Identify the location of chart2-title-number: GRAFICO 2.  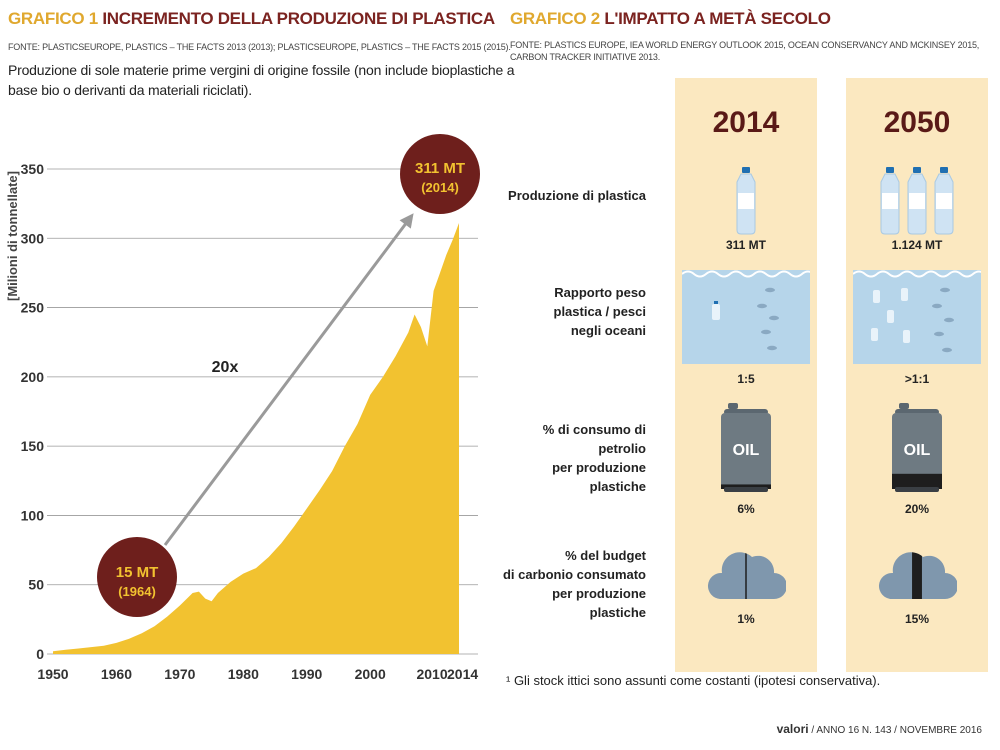
(555, 18).